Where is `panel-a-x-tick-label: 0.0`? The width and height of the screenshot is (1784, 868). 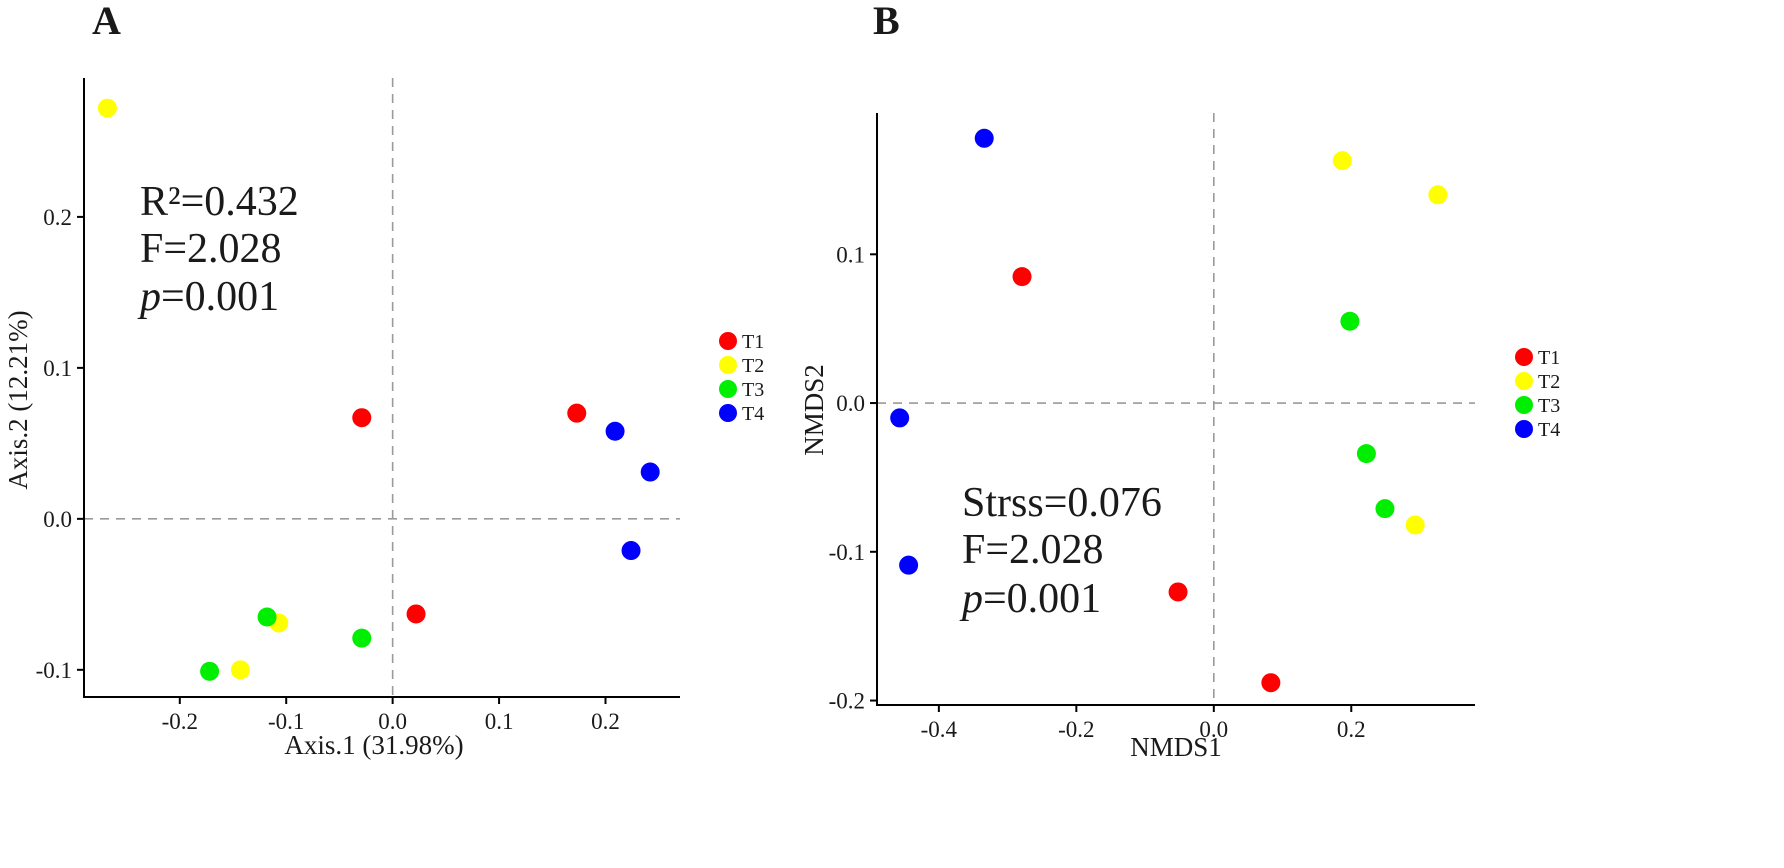 panel-a-x-tick-label: 0.0 is located at coordinates (392, 721).